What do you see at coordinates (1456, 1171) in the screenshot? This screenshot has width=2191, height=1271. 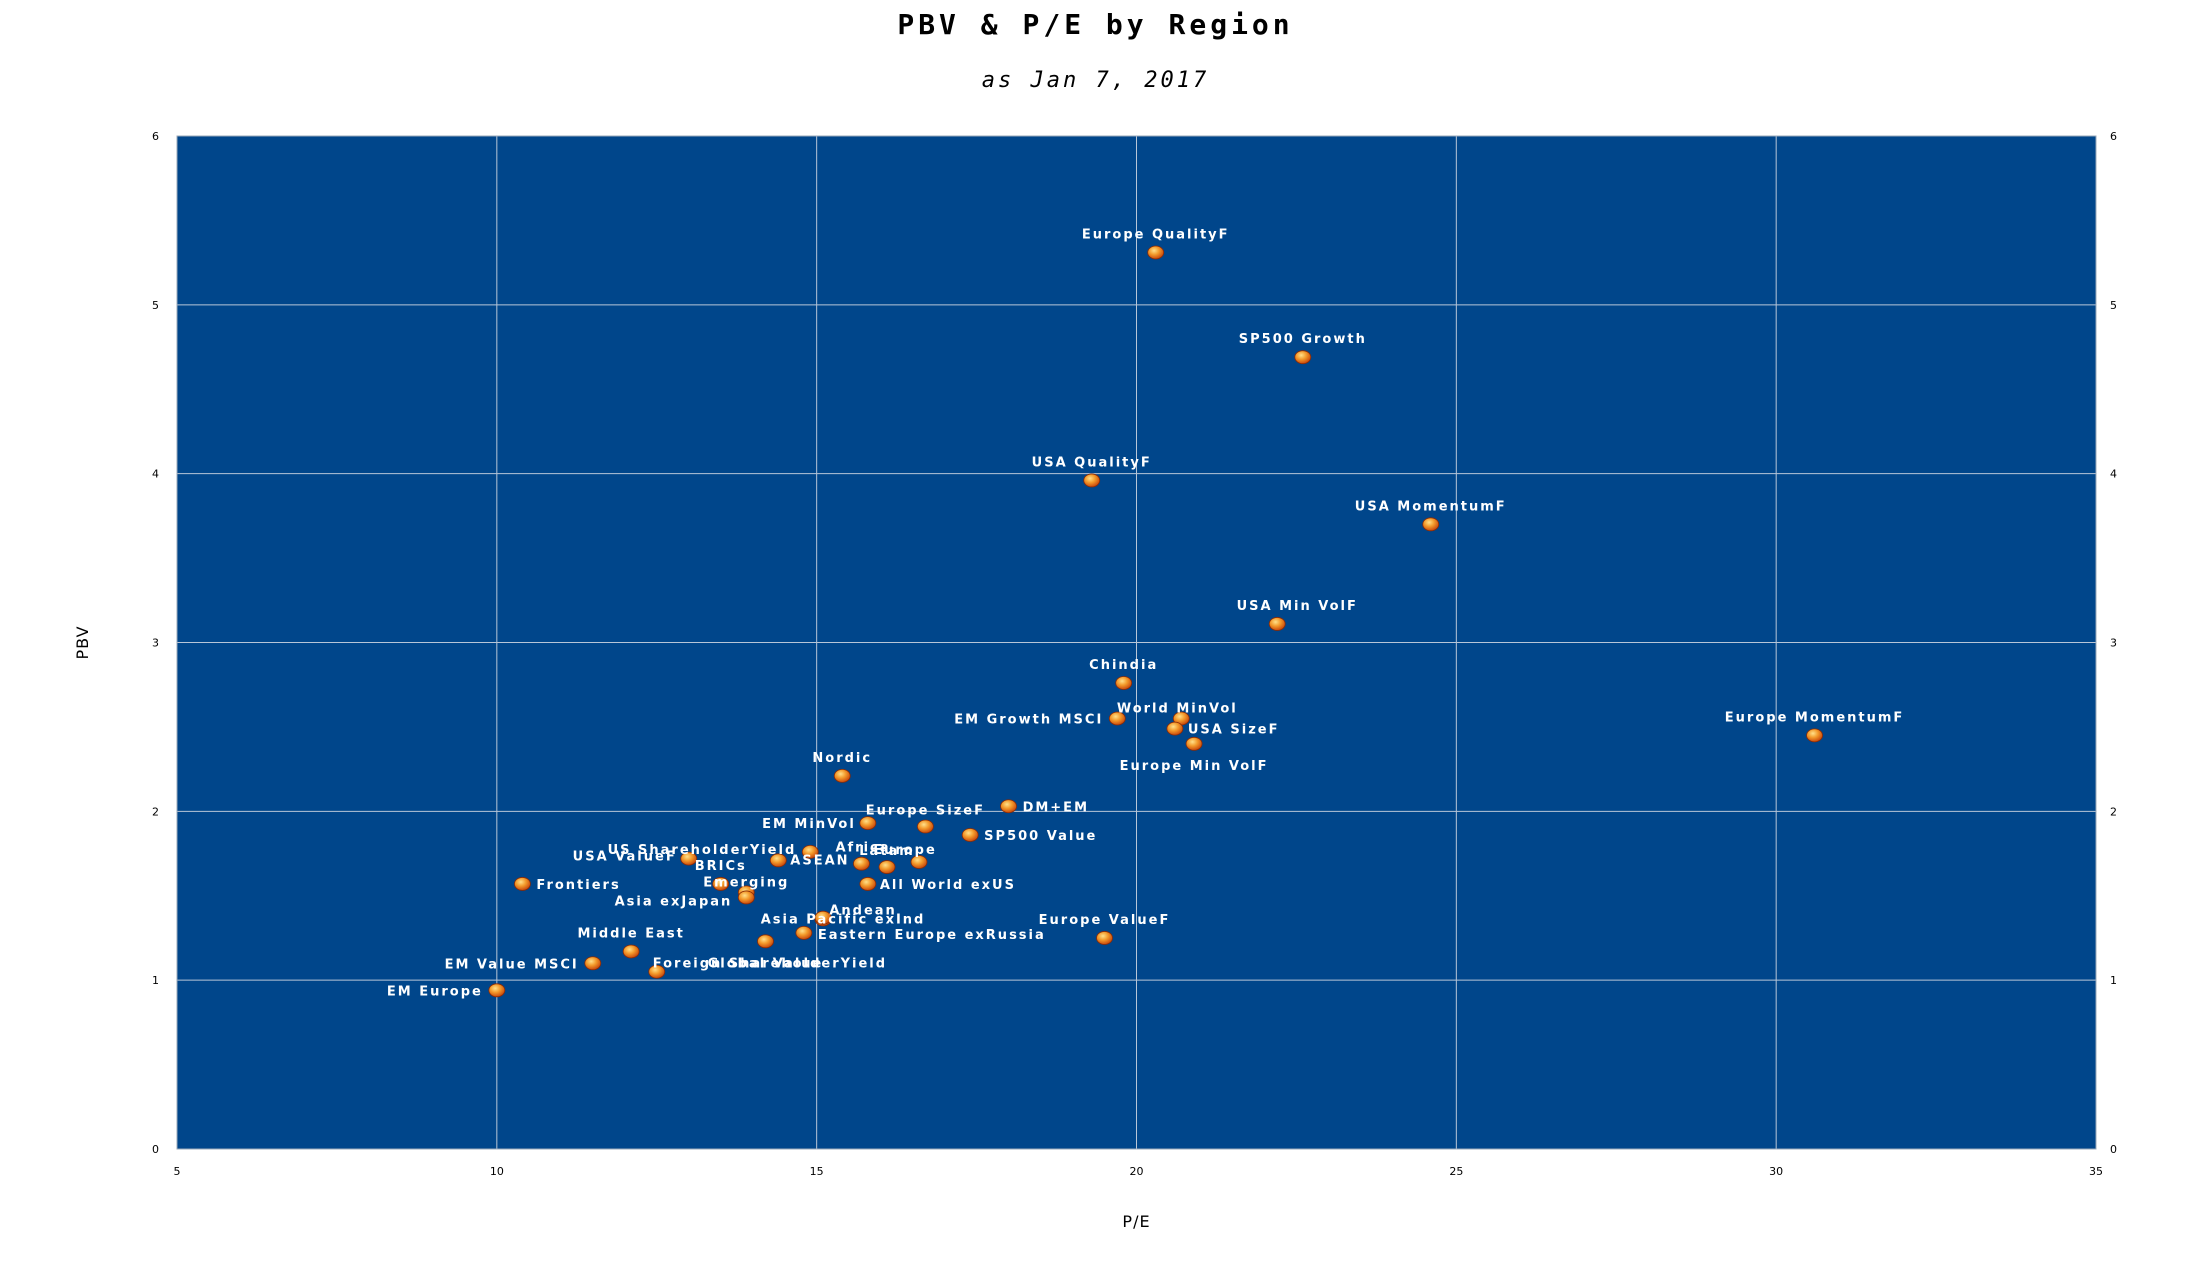 I see `x-tick-label: 25` at bounding box center [1456, 1171].